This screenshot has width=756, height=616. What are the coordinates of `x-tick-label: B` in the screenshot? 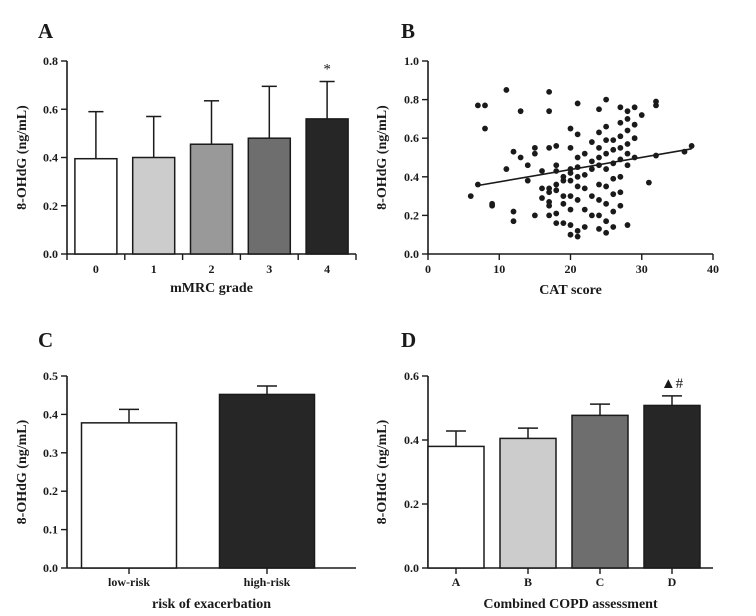 It's located at (528, 582).